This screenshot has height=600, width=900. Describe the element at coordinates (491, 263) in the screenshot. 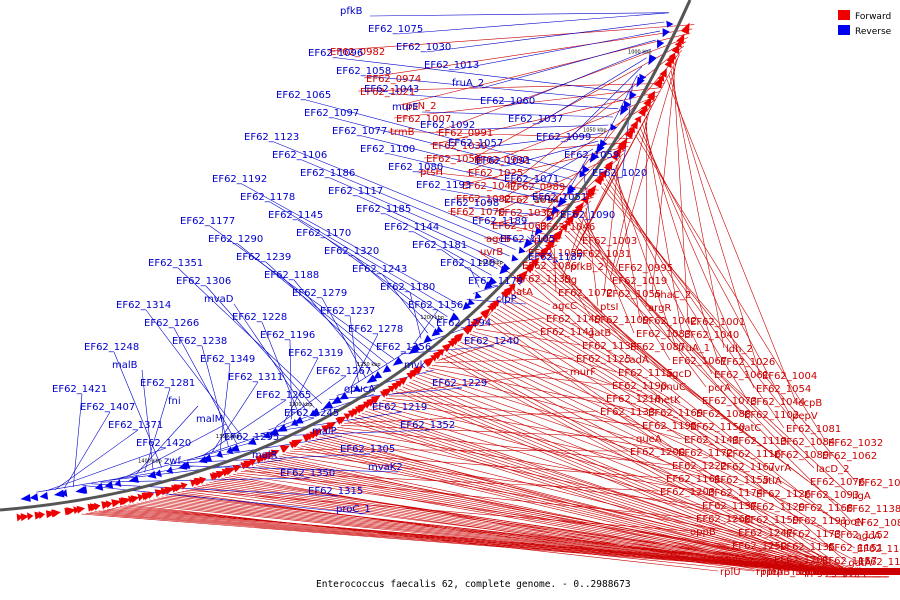

I see `scale-tick-label: 1150 kbp` at that location.